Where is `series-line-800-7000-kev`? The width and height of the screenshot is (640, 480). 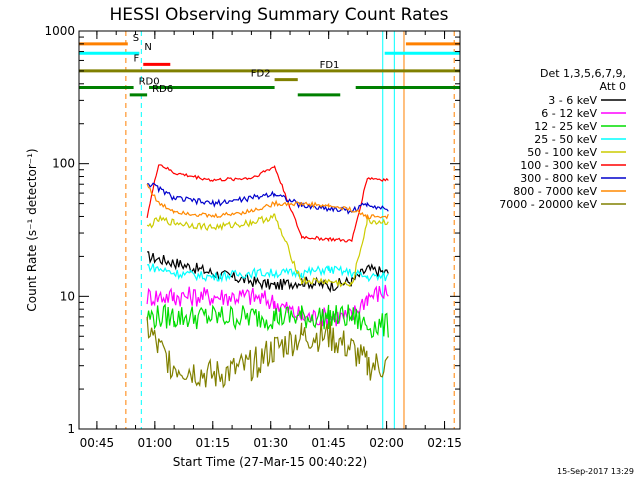 series-line-800-7000-kev is located at coordinates (267, 202).